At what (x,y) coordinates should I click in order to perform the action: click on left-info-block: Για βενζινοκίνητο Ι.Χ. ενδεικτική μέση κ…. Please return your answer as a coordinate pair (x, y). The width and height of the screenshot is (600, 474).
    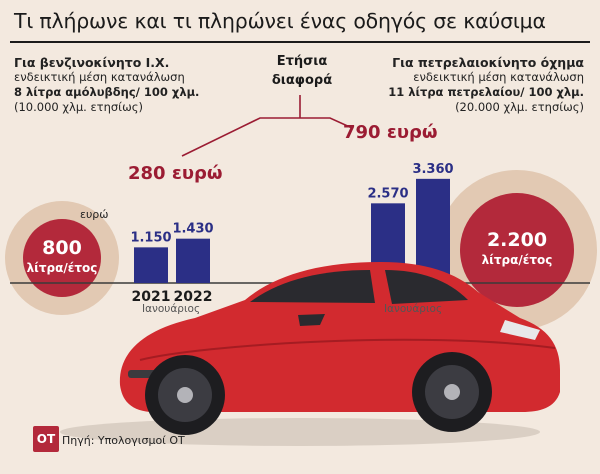
    Looking at the image, I should click on (106, 85).